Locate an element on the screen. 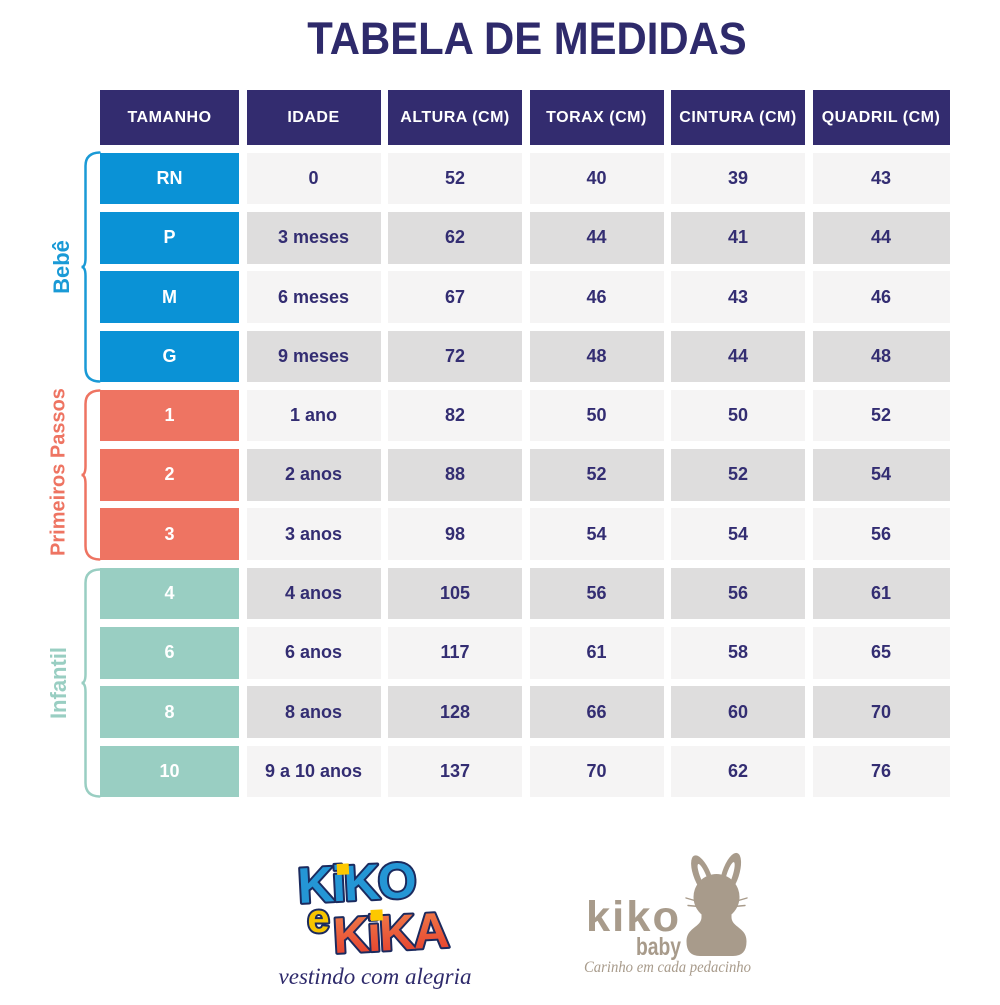 This screenshot has width=1000, height=1005. svg-text: KiKO is located at coordinates (356, 883).